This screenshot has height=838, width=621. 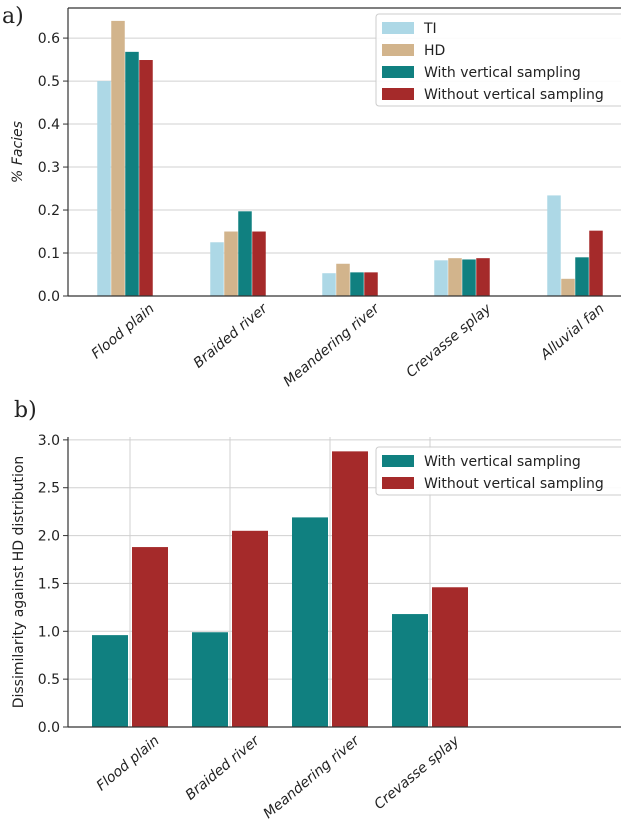 What do you see at coordinates (469, 277) in the screenshot?
I see `chart-a-bar-with-vertical-sampling-crevasse-splay` at bounding box center [469, 277].